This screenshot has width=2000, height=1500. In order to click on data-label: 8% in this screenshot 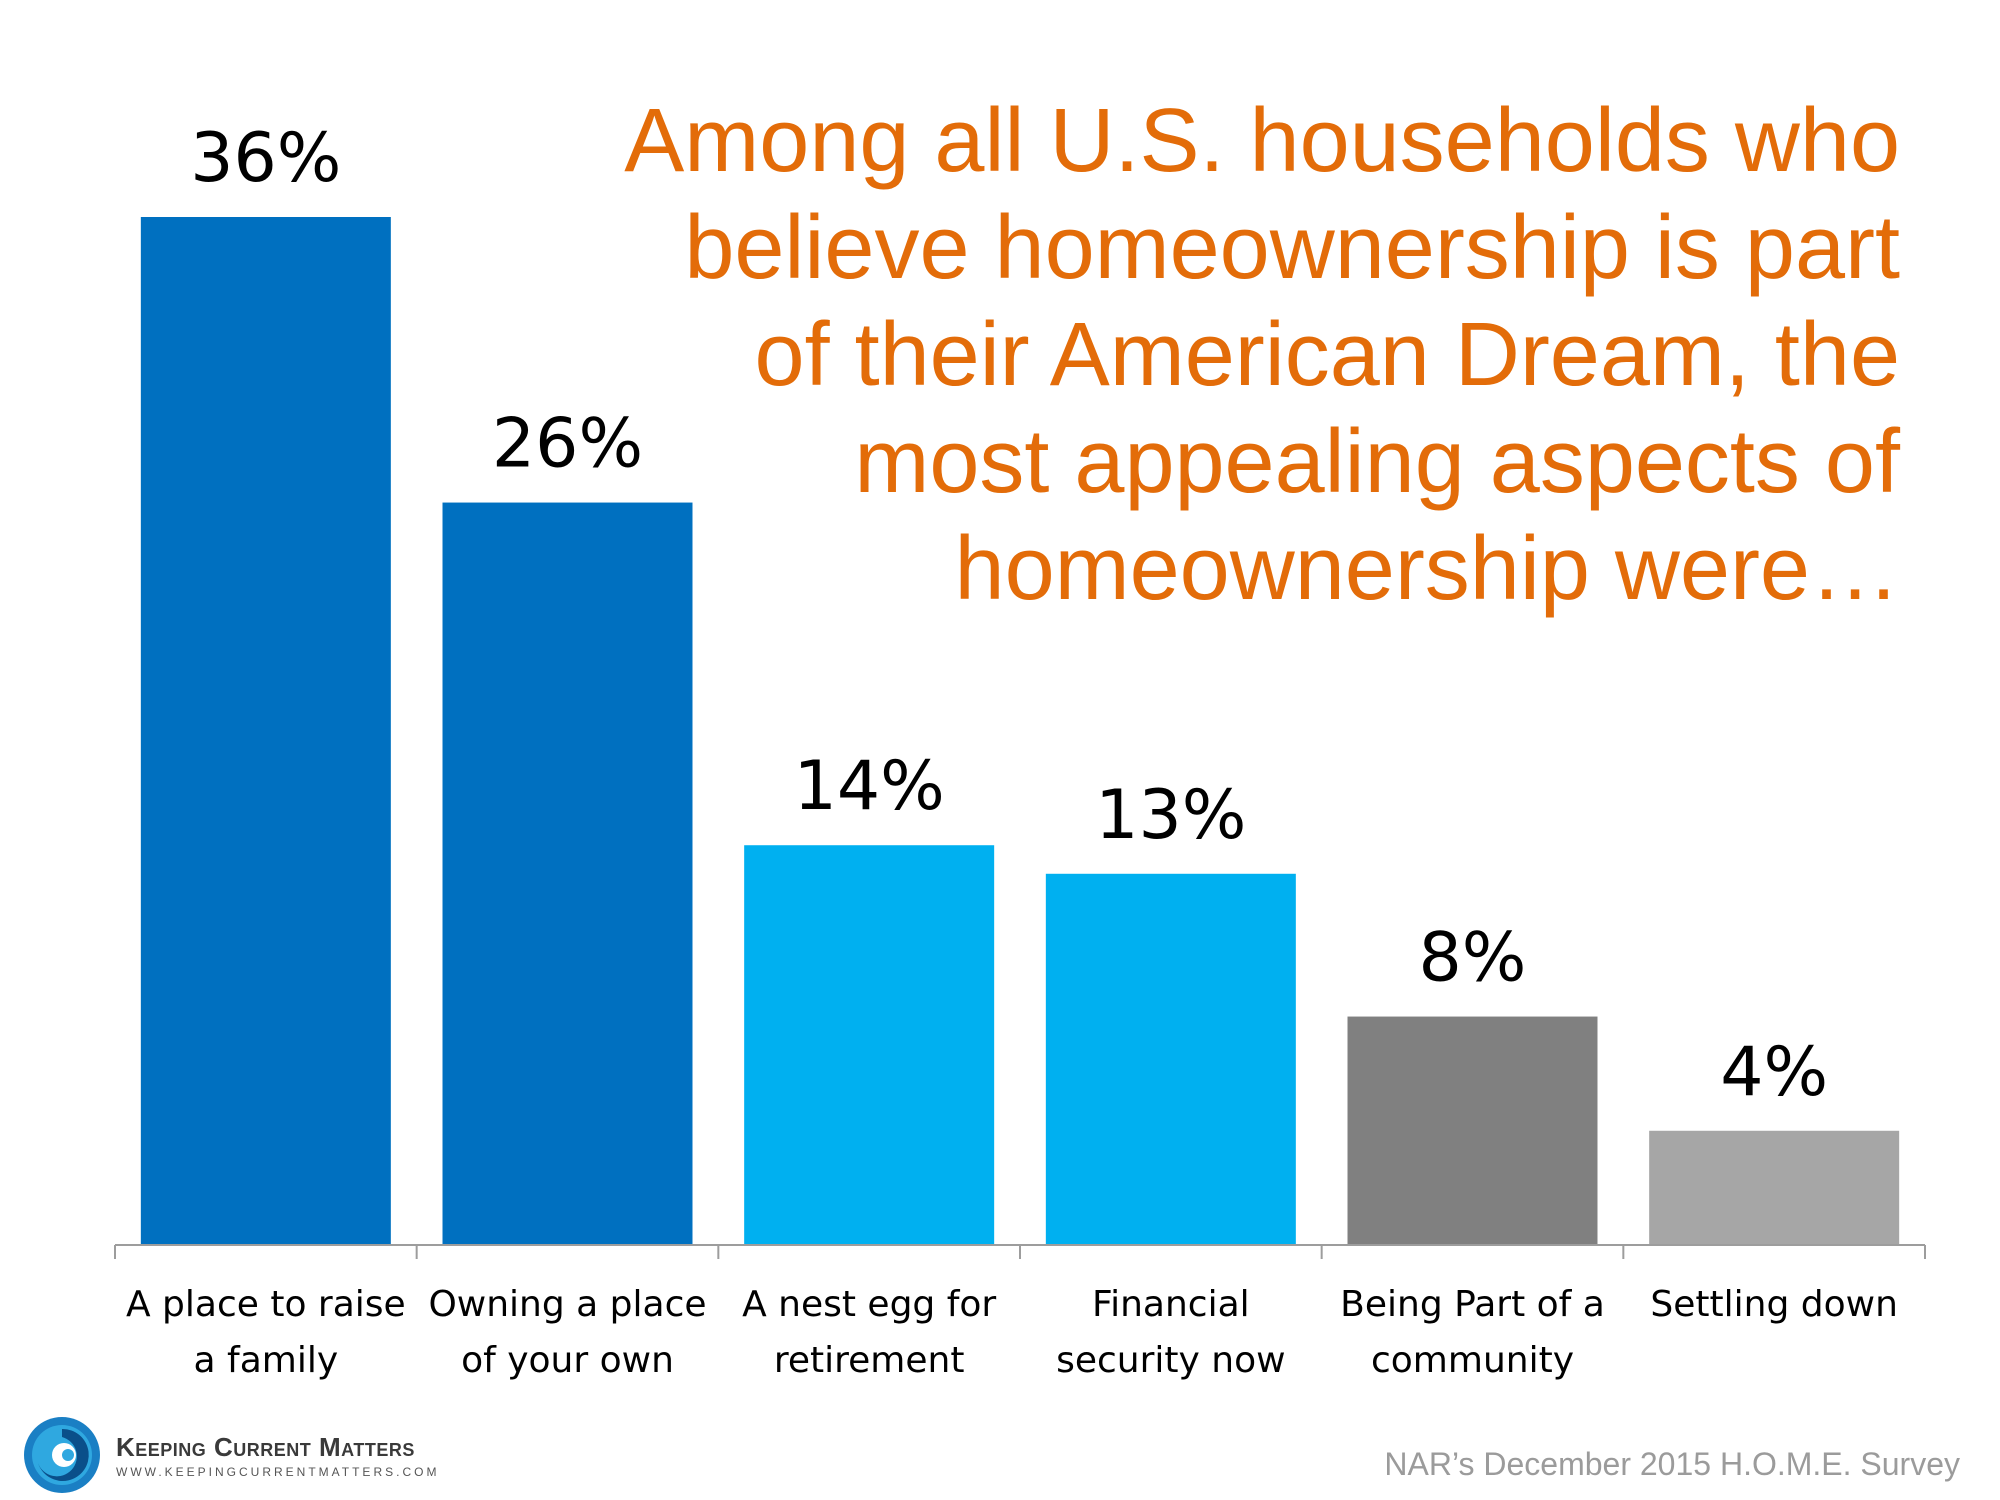, I will do `click(1473, 958)`.